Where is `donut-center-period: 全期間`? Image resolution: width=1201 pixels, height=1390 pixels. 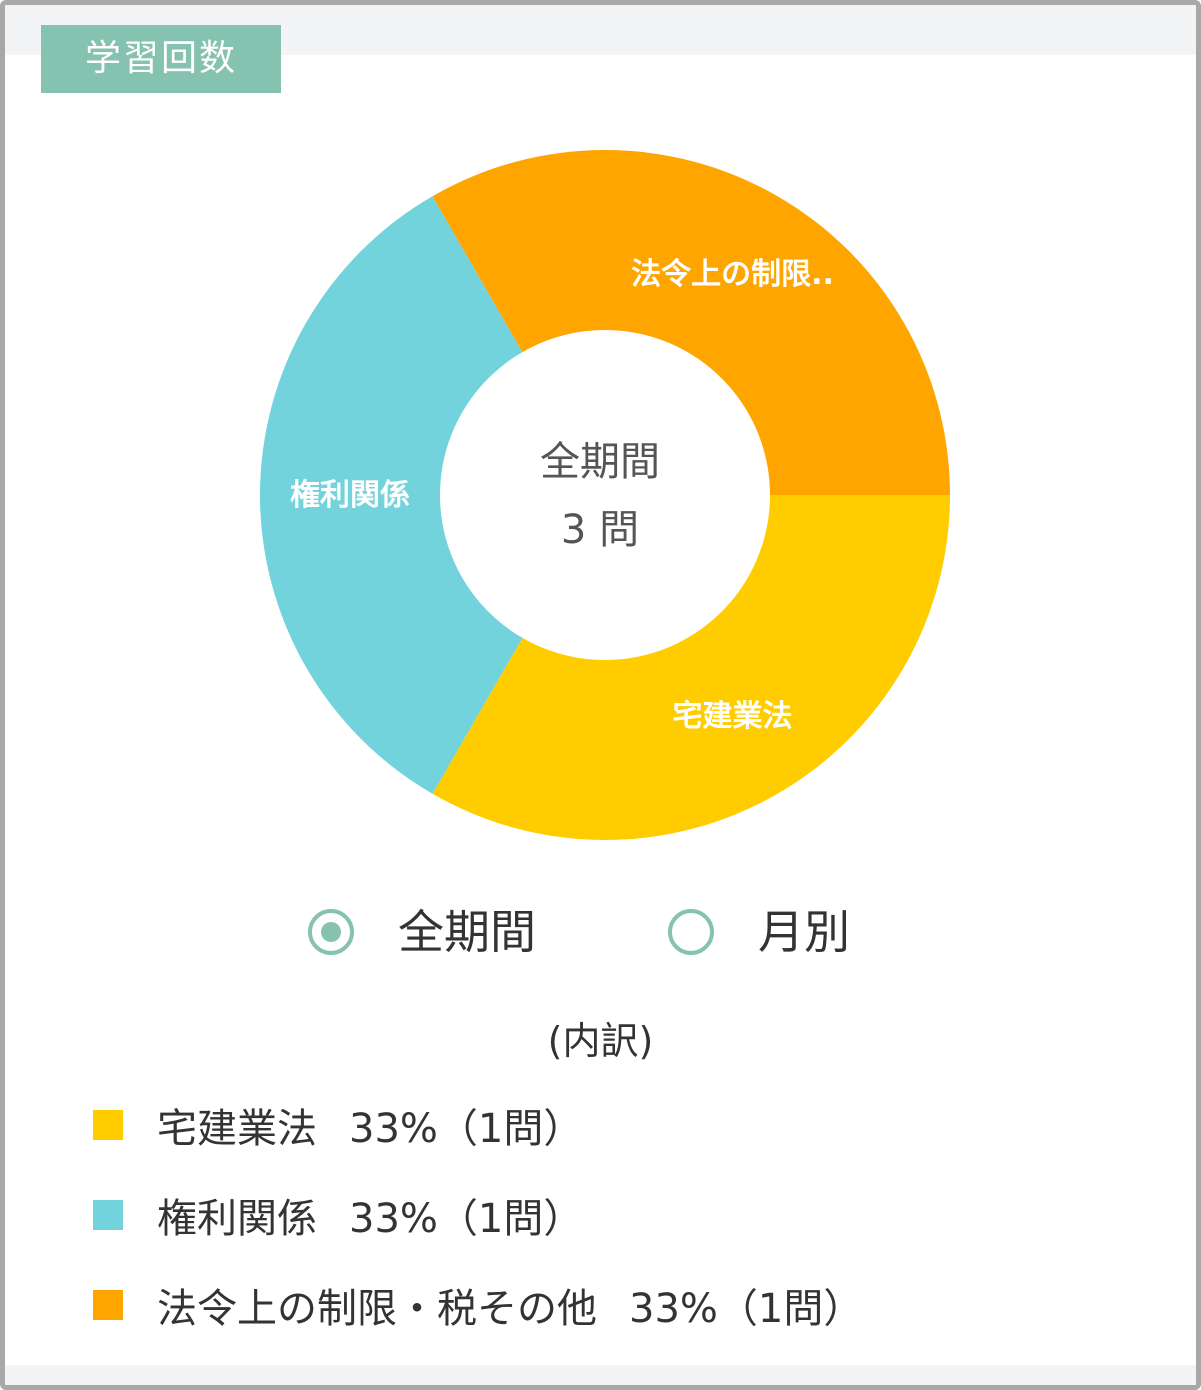
donut-center-period: 全期間 is located at coordinates (600, 462).